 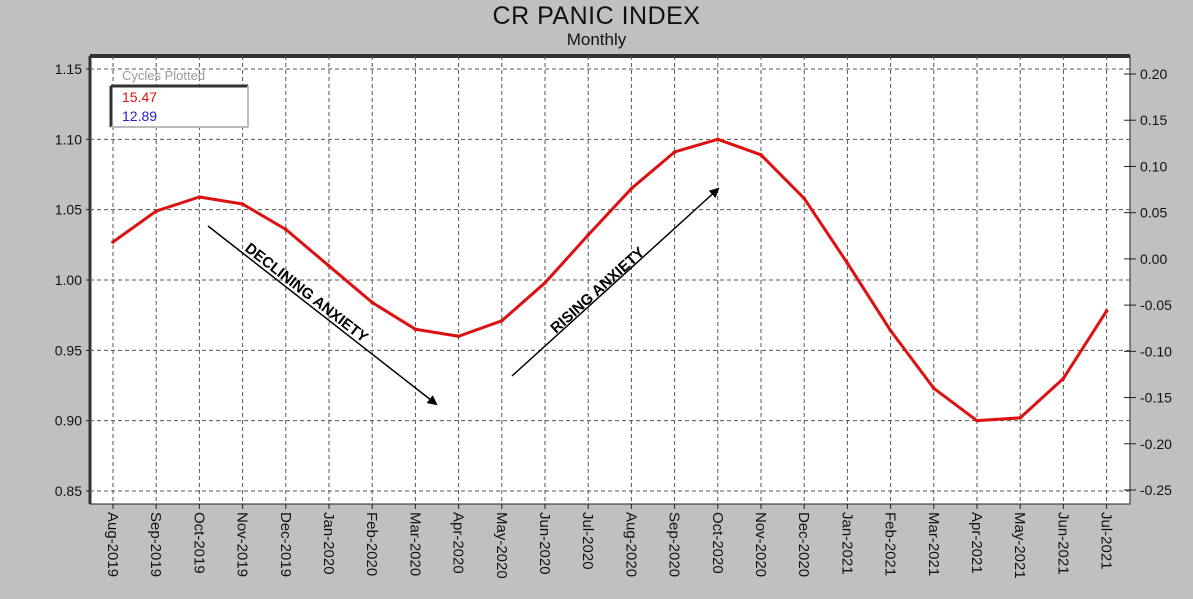 What do you see at coordinates (1019, 545) in the screenshot?
I see `x-tick-label: May-2021` at bounding box center [1019, 545].